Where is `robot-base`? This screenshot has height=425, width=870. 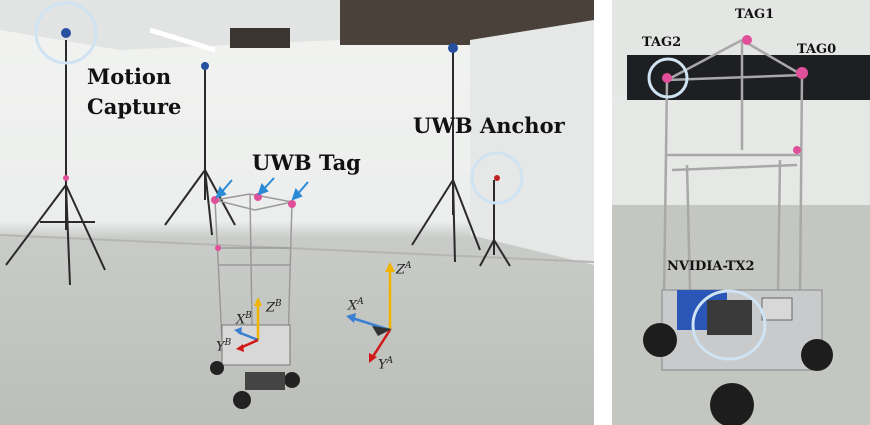
robot-base is located at coordinates (265, 381).